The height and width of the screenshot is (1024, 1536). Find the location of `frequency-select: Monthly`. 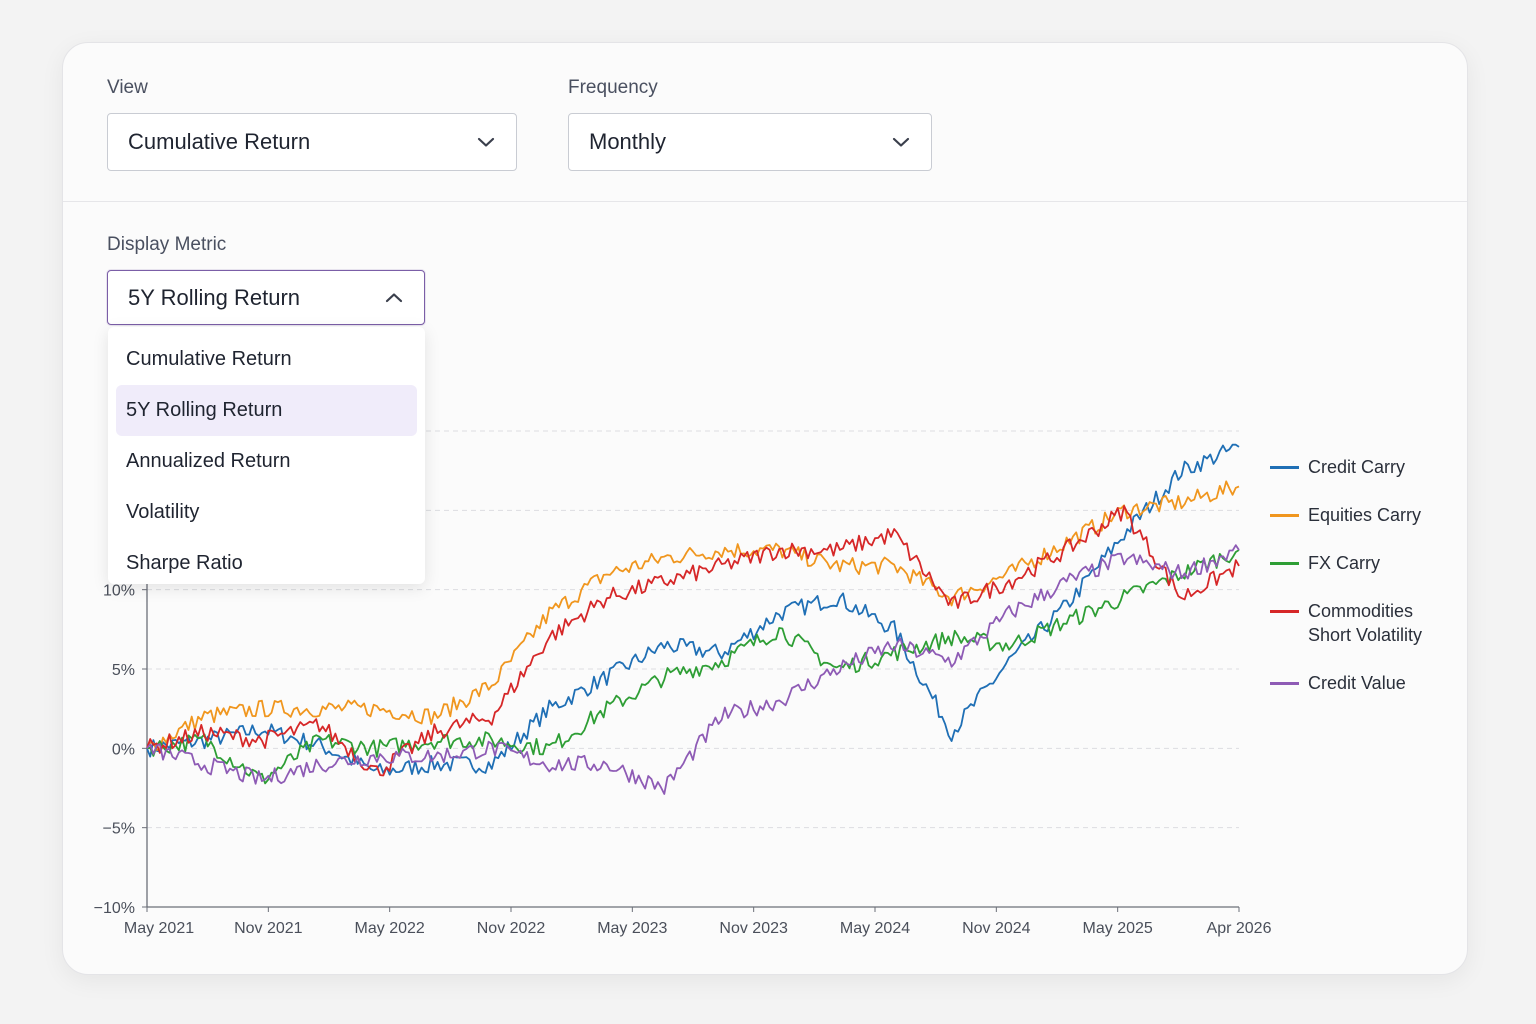

frequency-select: Monthly is located at coordinates (750, 142).